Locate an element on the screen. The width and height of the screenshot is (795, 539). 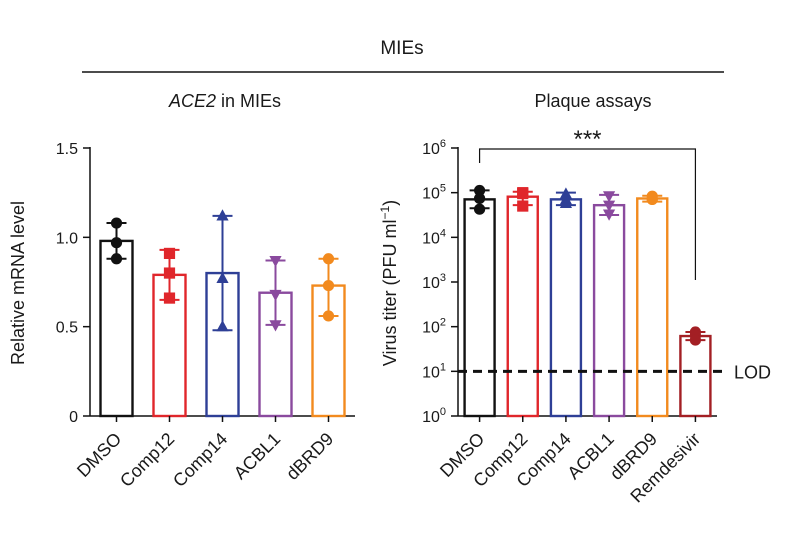
plaque-bar-DMSO is located at coordinates (479, 308).